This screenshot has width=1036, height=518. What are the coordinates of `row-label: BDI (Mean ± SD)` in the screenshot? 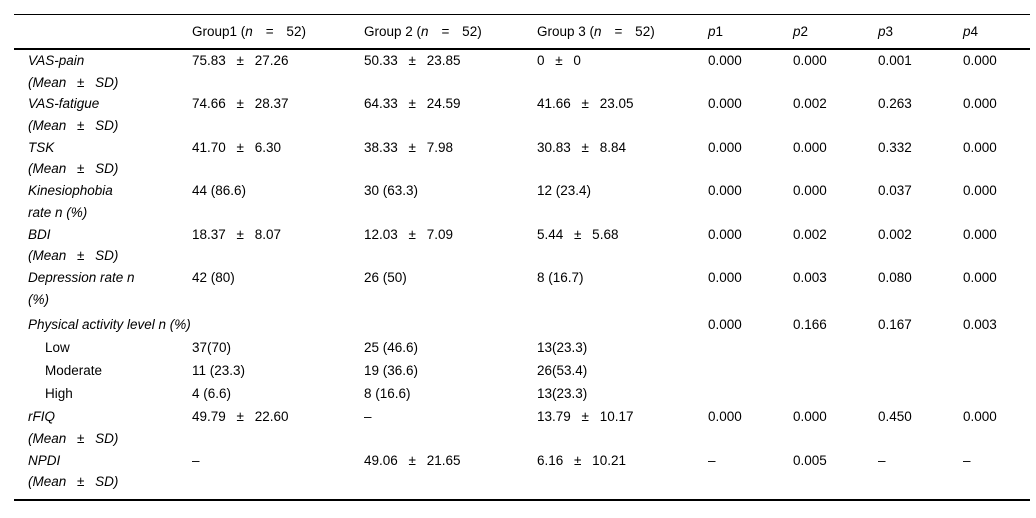 It's located at (103, 245).